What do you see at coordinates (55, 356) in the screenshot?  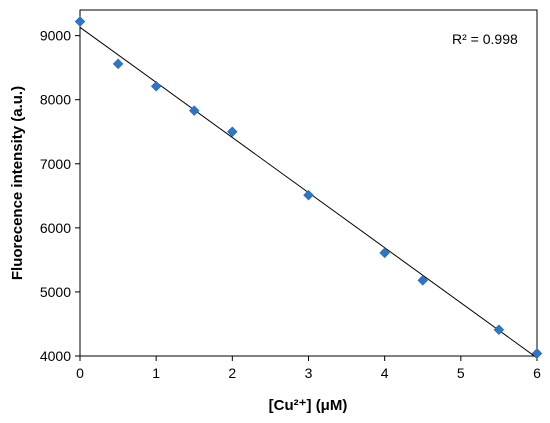 I see `y-tick-label: 4000` at bounding box center [55, 356].